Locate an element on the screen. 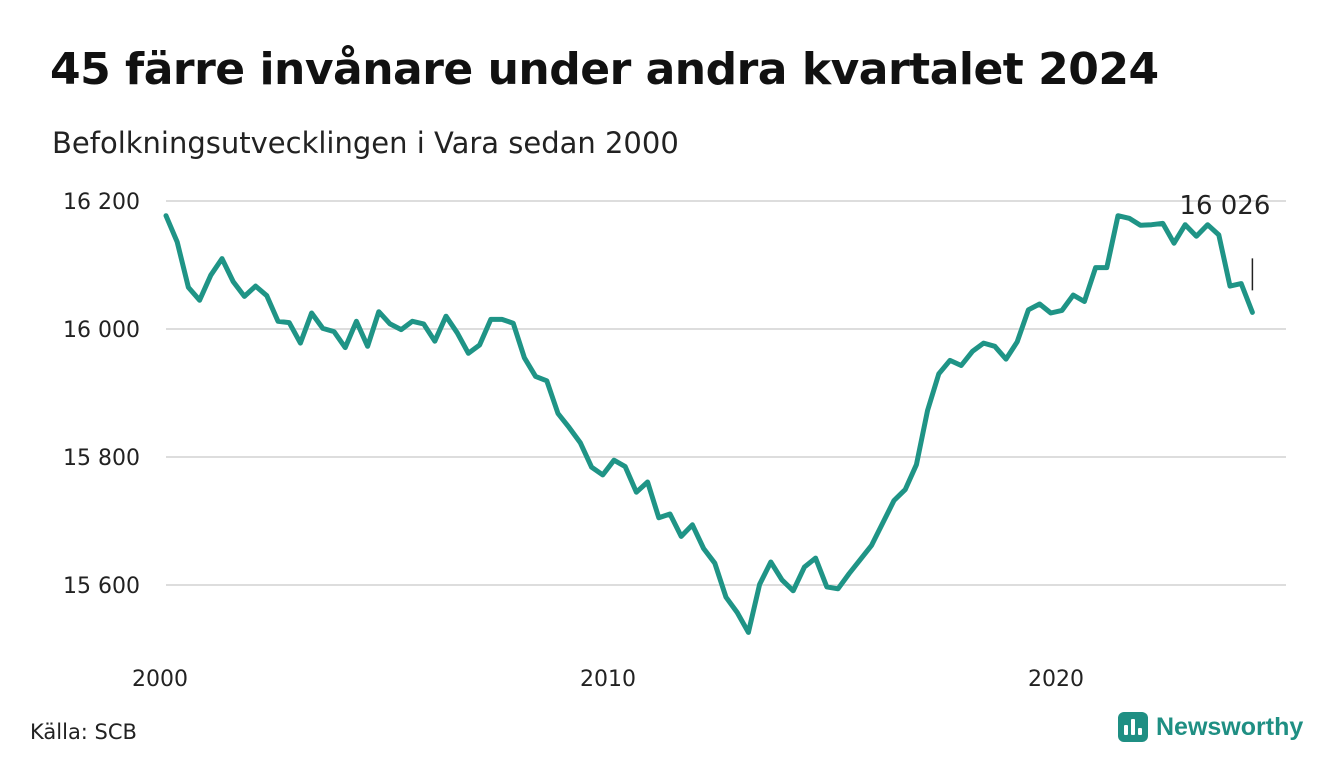 The width and height of the screenshot is (1340, 780). newsworthy-logo: Newsworthy is located at coordinates (1210, 727).